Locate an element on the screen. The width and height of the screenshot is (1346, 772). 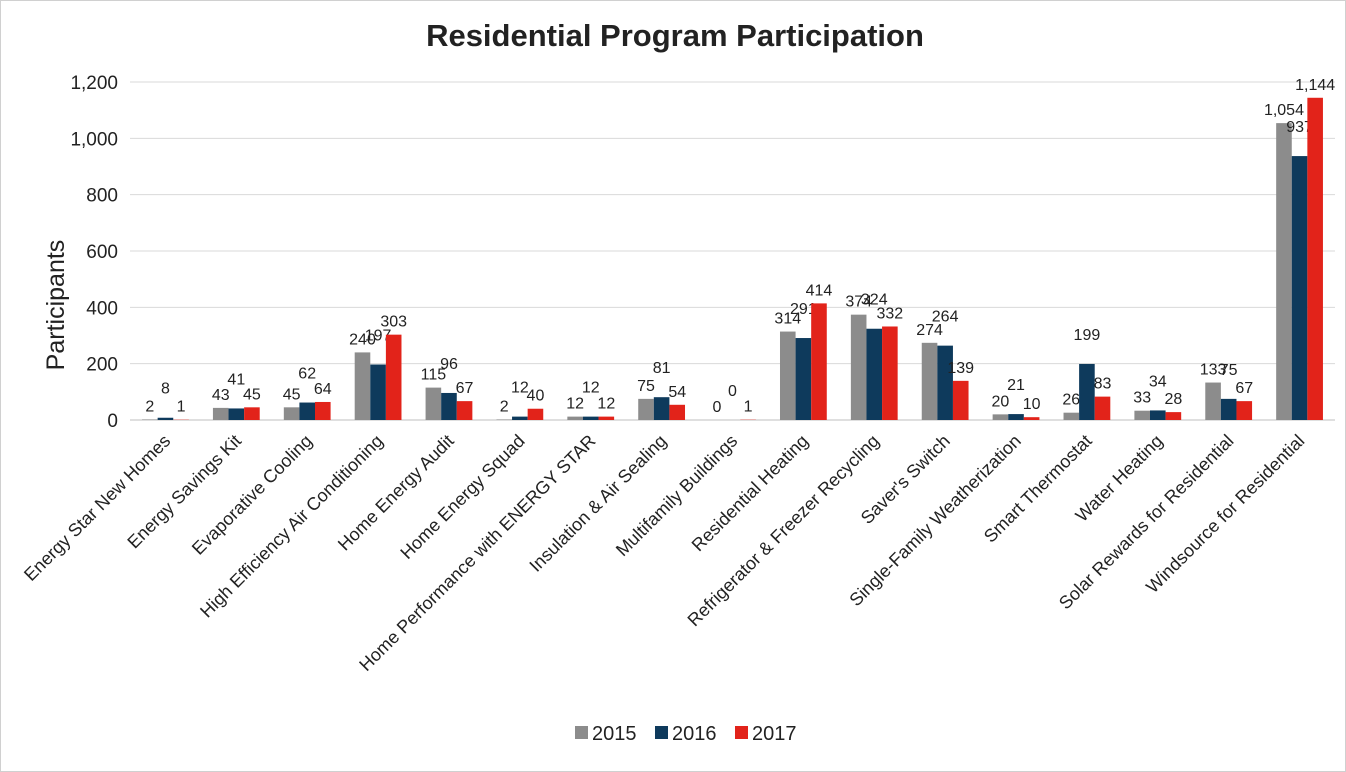
data-label: 20 is located at coordinates (1001, 401).